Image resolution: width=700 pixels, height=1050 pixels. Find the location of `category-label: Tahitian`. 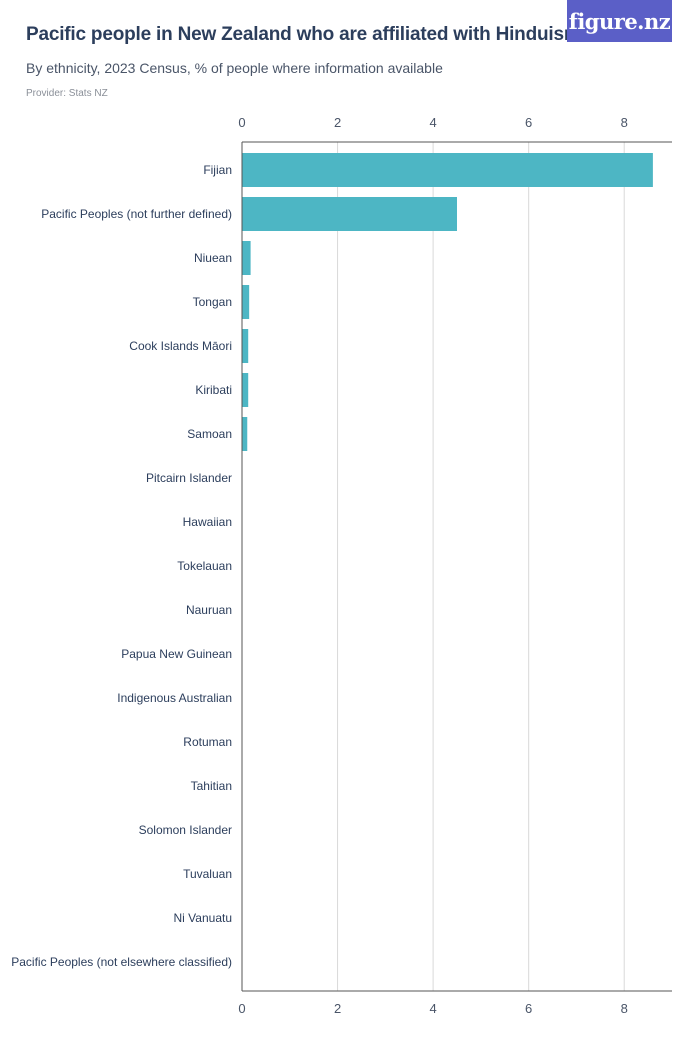

category-label: Tahitian is located at coordinates (211, 786).